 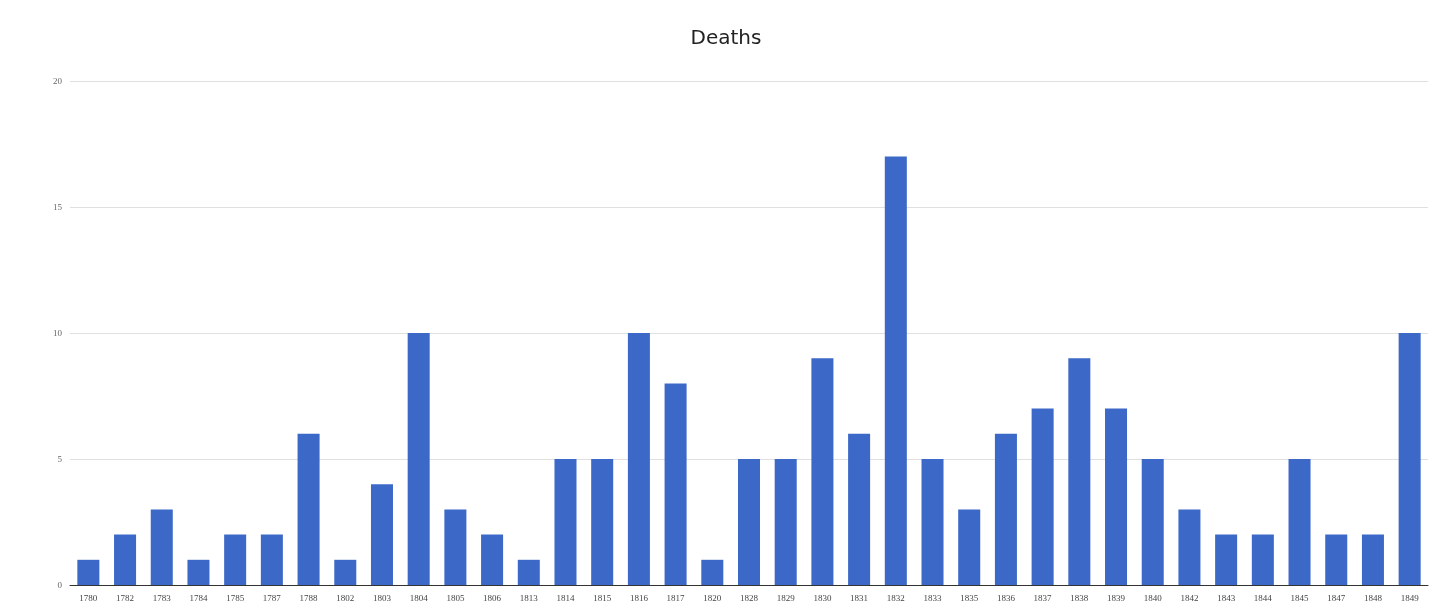 What do you see at coordinates (565, 597) in the screenshot?
I see `x-tick-label: 1814` at bounding box center [565, 597].